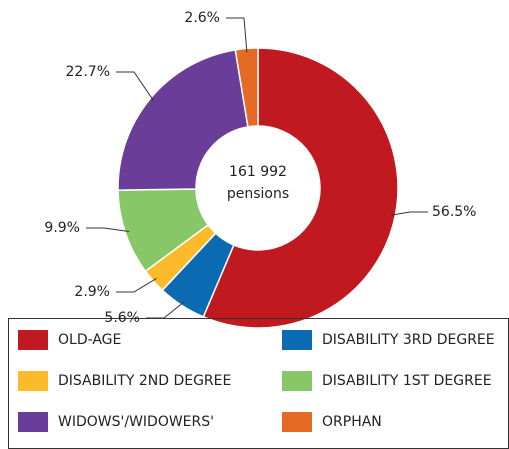  What do you see at coordinates (454, 212) in the screenshot?
I see `value-label: 56.5%` at bounding box center [454, 212].